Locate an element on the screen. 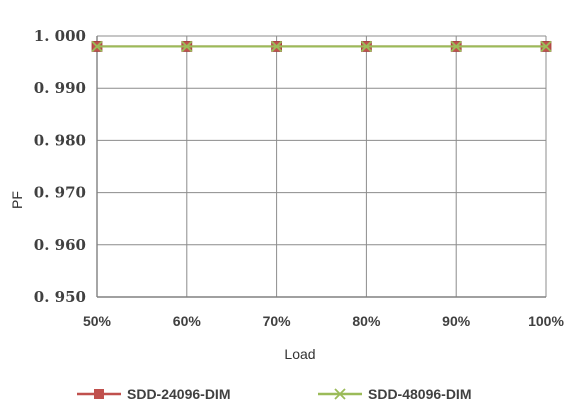 This screenshot has height=410, width=577. legend-marker-x is located at coordinates (340, 394).